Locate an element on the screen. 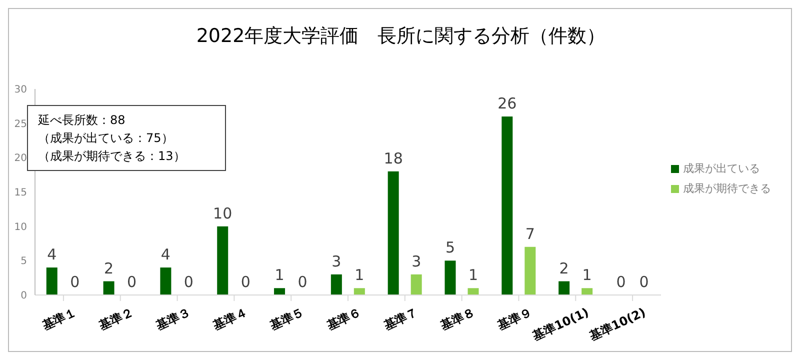 The image size is (800, 360). data-label: 7 is located at coordinates (530, 233).